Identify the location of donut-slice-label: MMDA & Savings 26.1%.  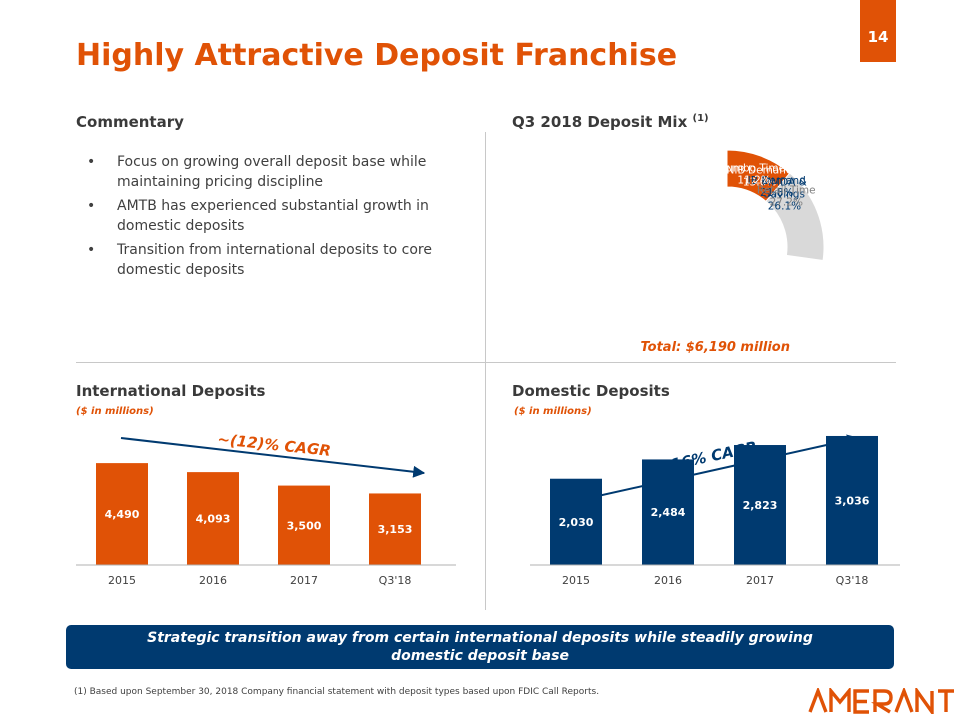
(784, 194).